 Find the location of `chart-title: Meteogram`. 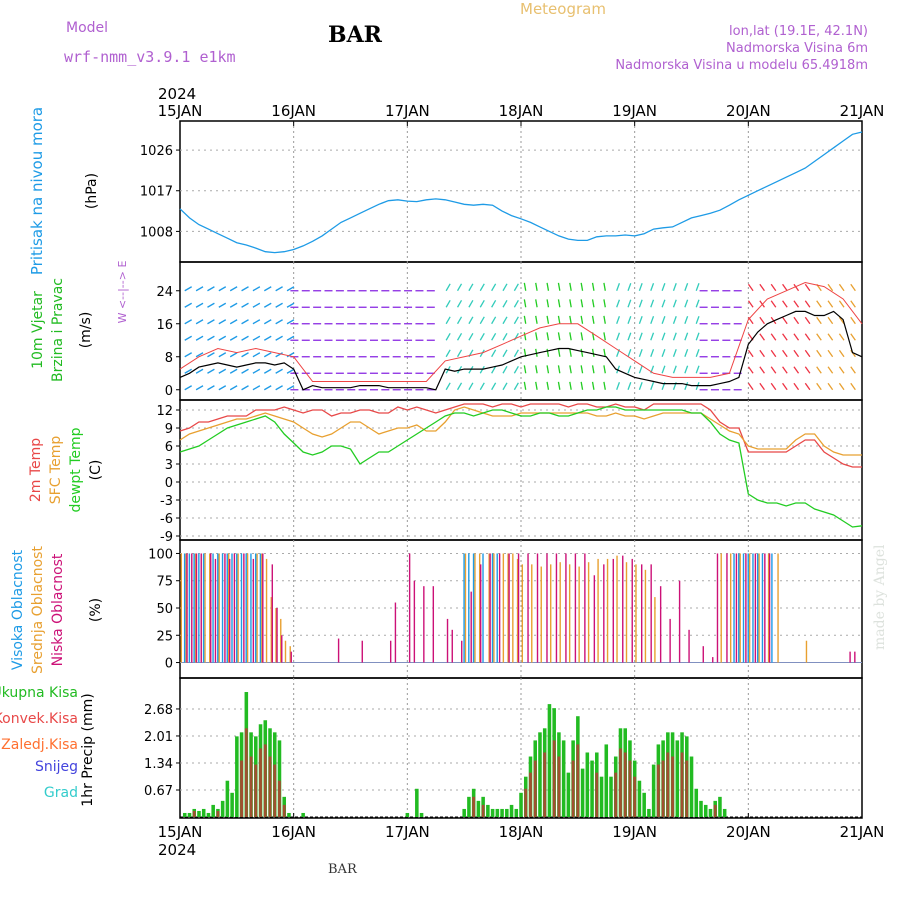

chart-title: Meteogram is located at coordinates (563, 9).